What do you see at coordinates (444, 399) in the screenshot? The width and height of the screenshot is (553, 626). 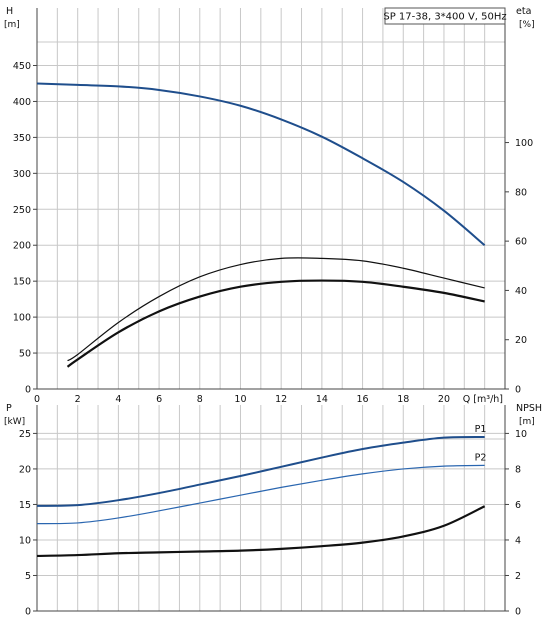 I see `x-tick-label: 20` at bounding box center [444, 399].